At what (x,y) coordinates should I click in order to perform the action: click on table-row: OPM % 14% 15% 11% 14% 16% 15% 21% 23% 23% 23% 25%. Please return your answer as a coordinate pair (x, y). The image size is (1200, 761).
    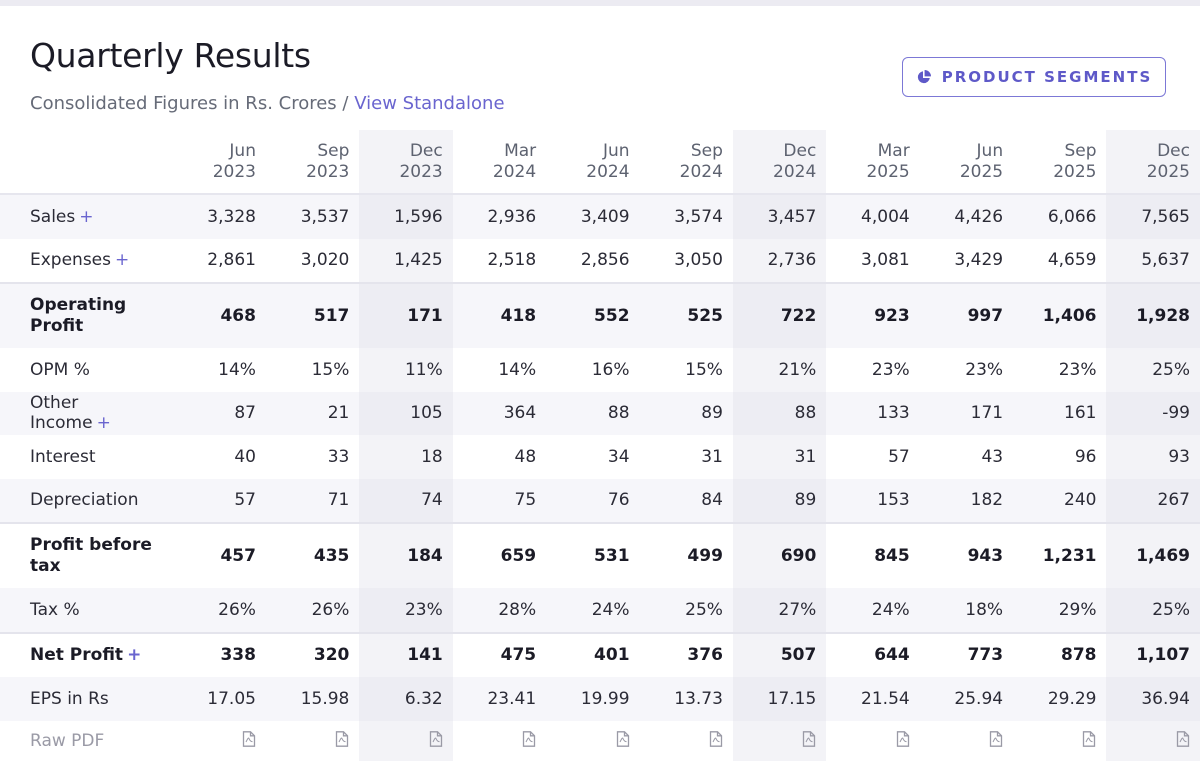
    Looking at the image, I should click on (600, 370).